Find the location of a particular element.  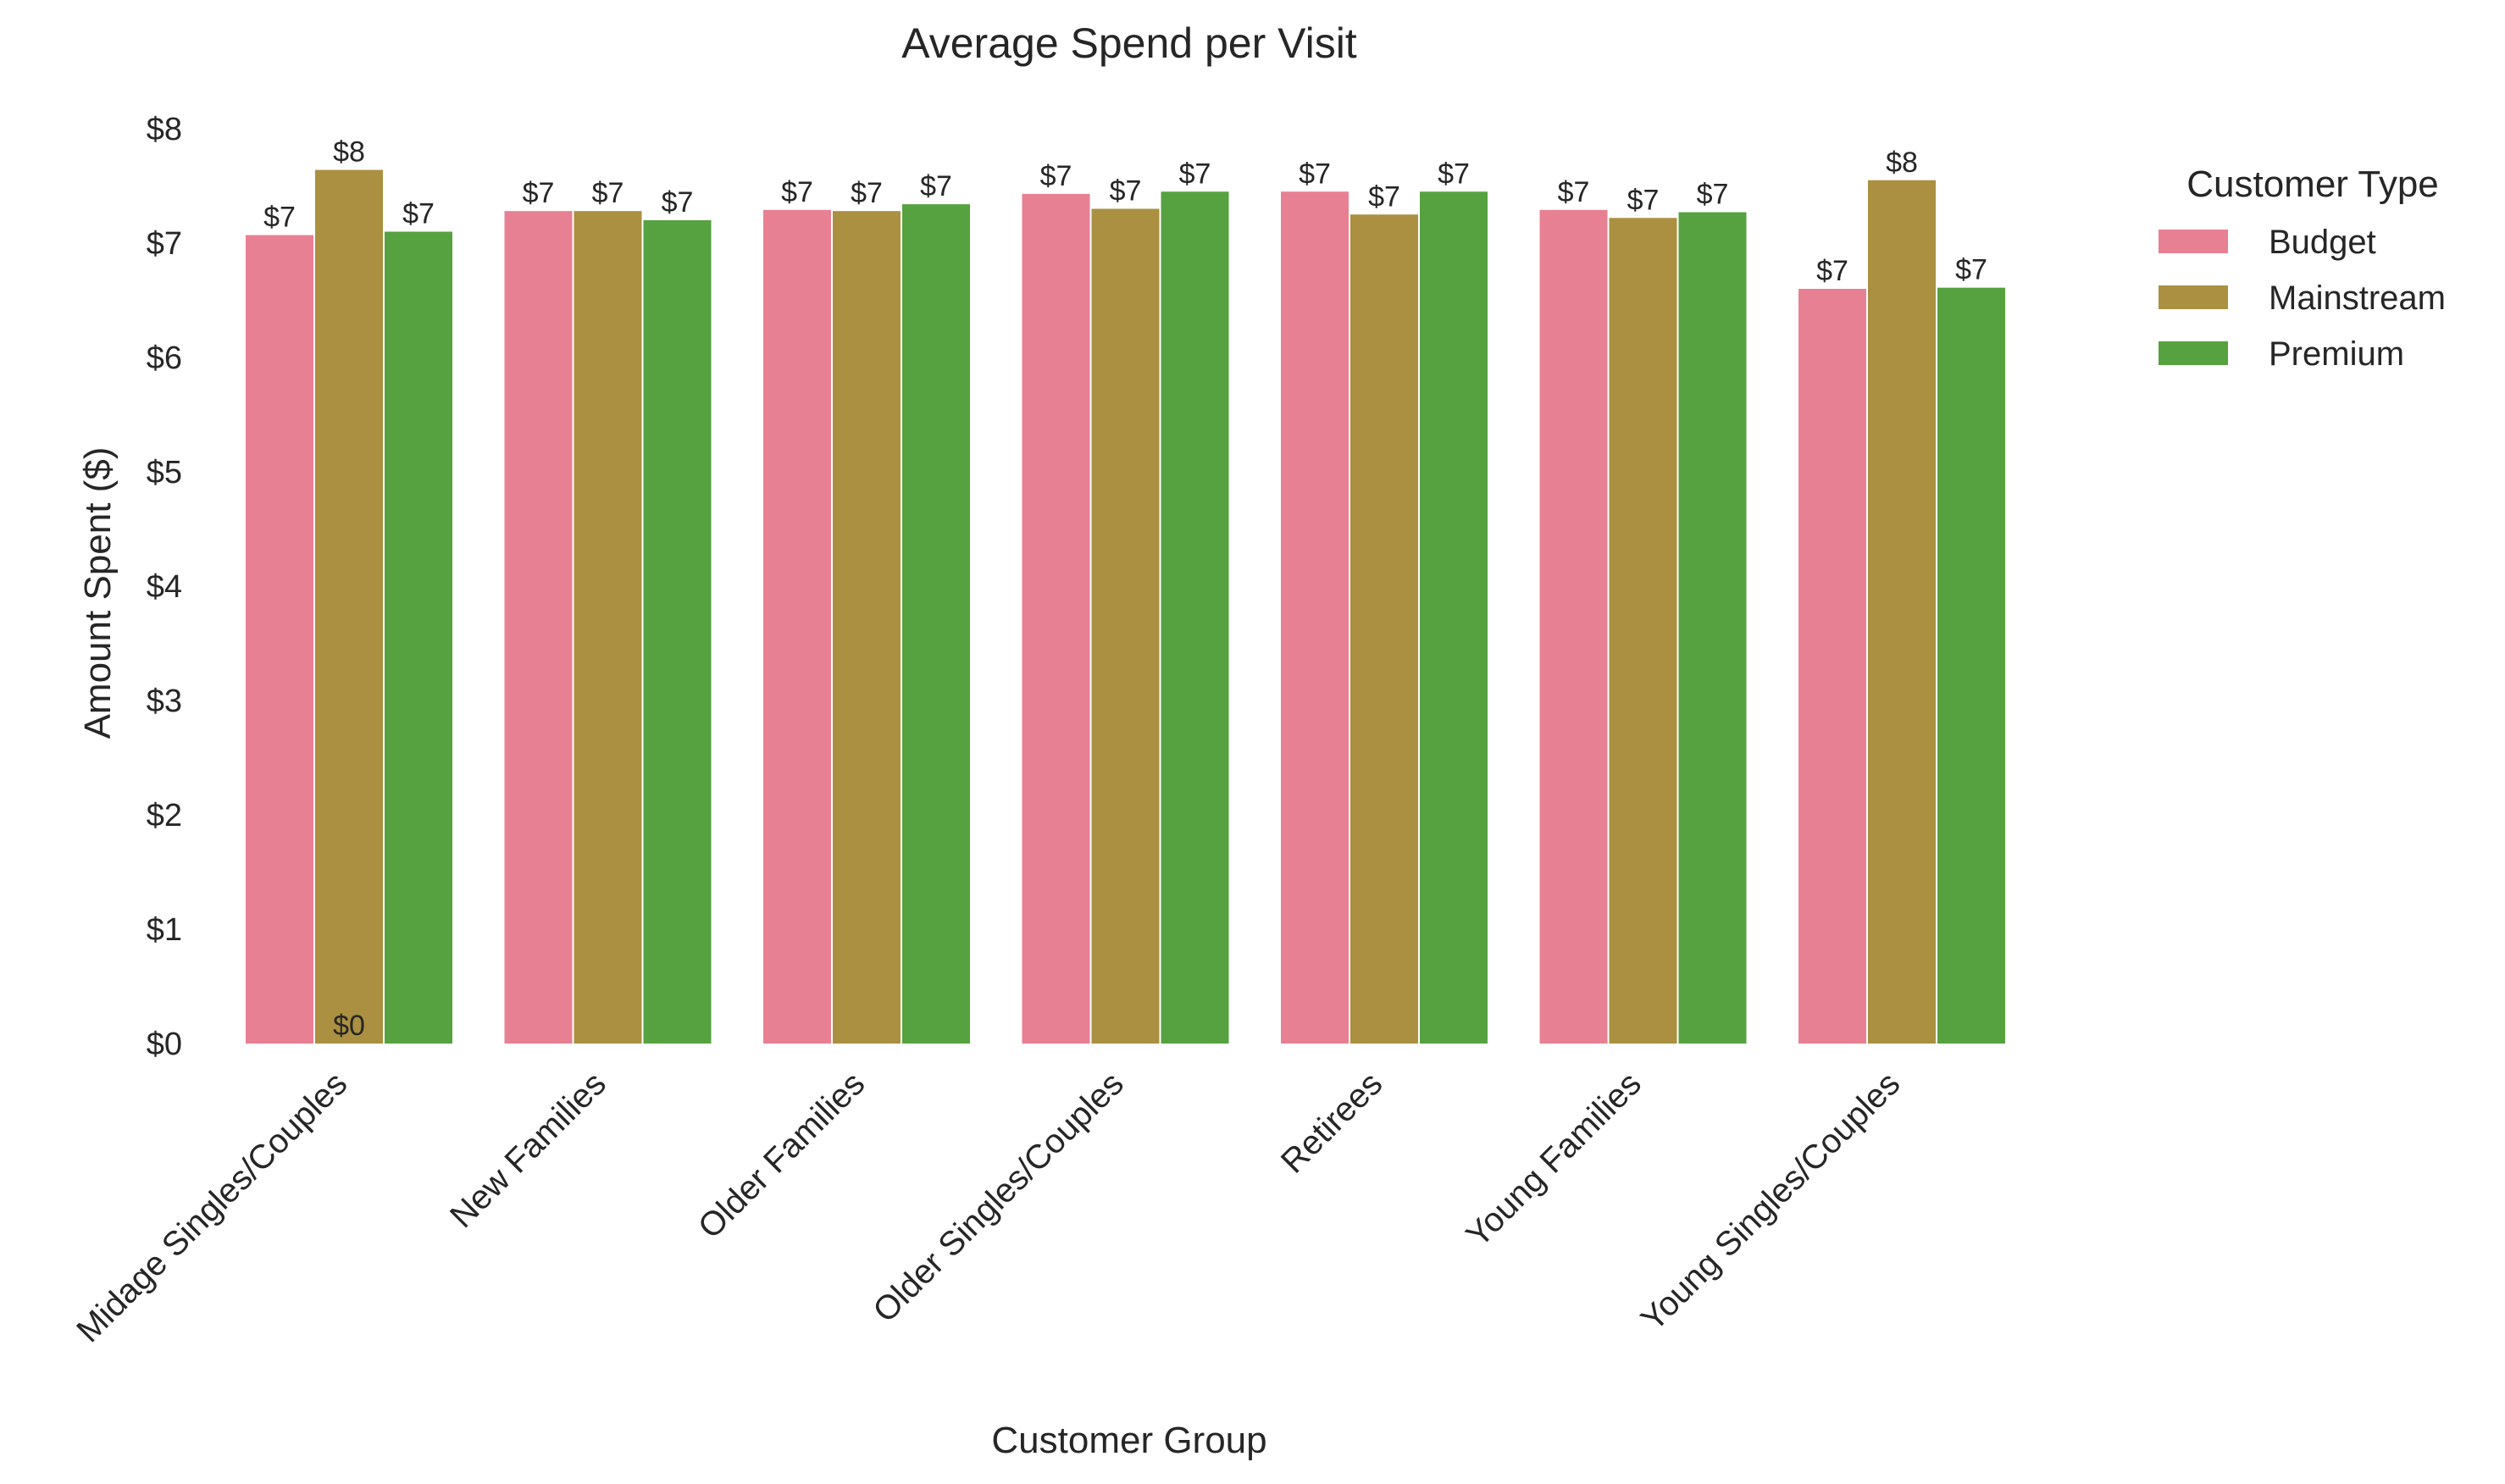

y-tick-label: $1 is located at coordinates (165, 930).